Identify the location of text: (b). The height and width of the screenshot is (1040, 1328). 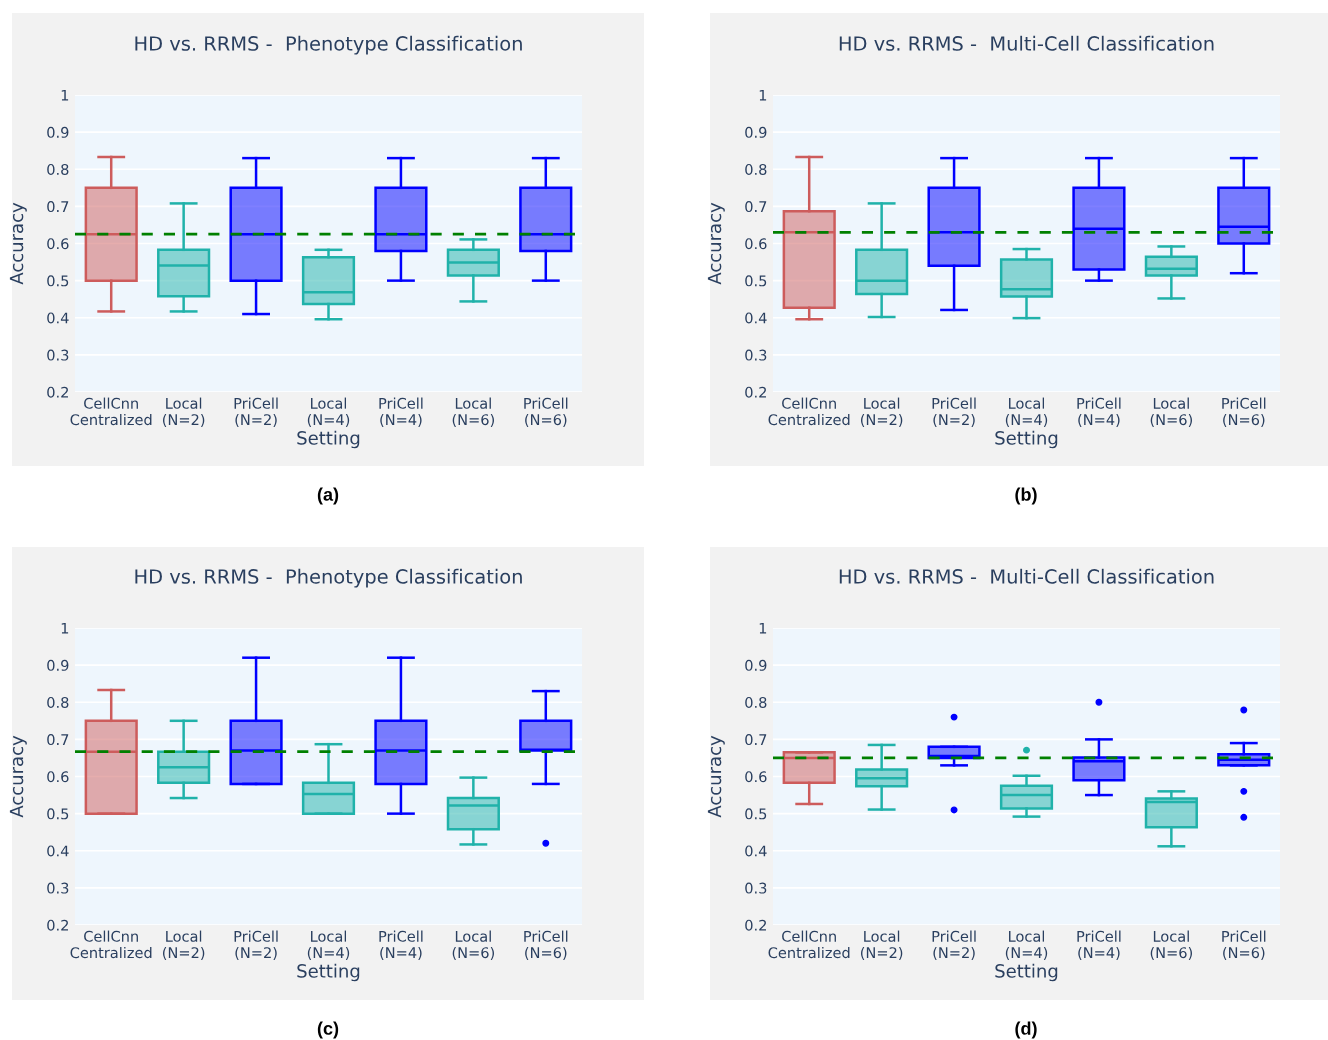
(1026, 496).